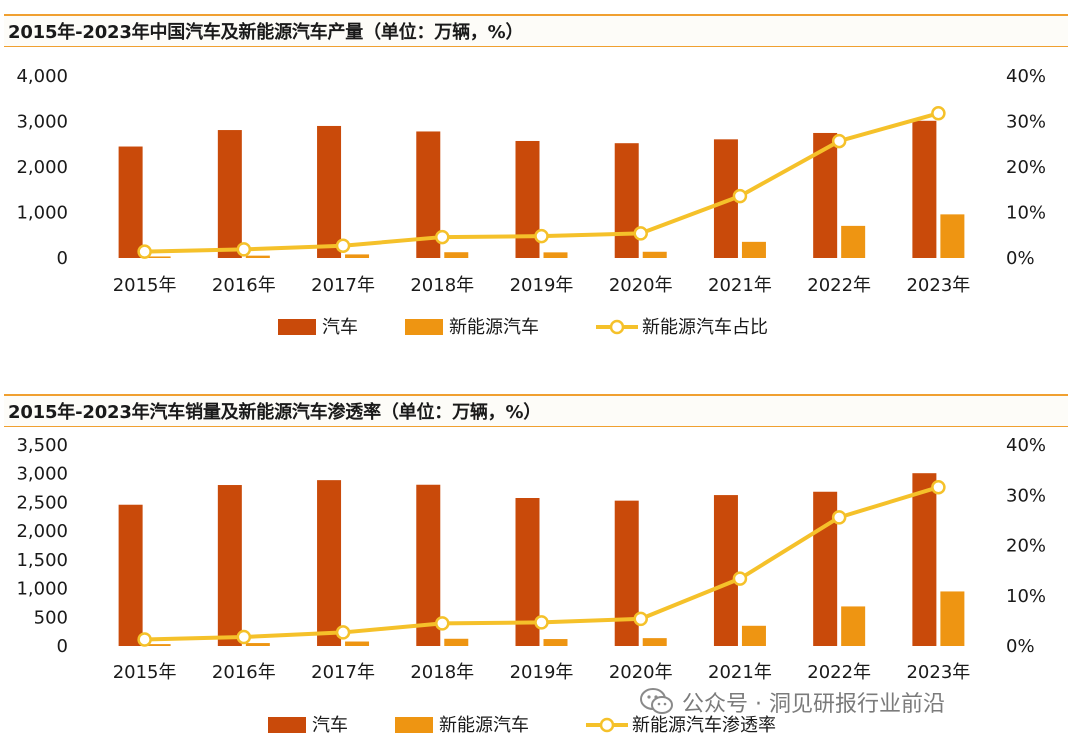  I want to click on legend-marker, so click(607, 725).